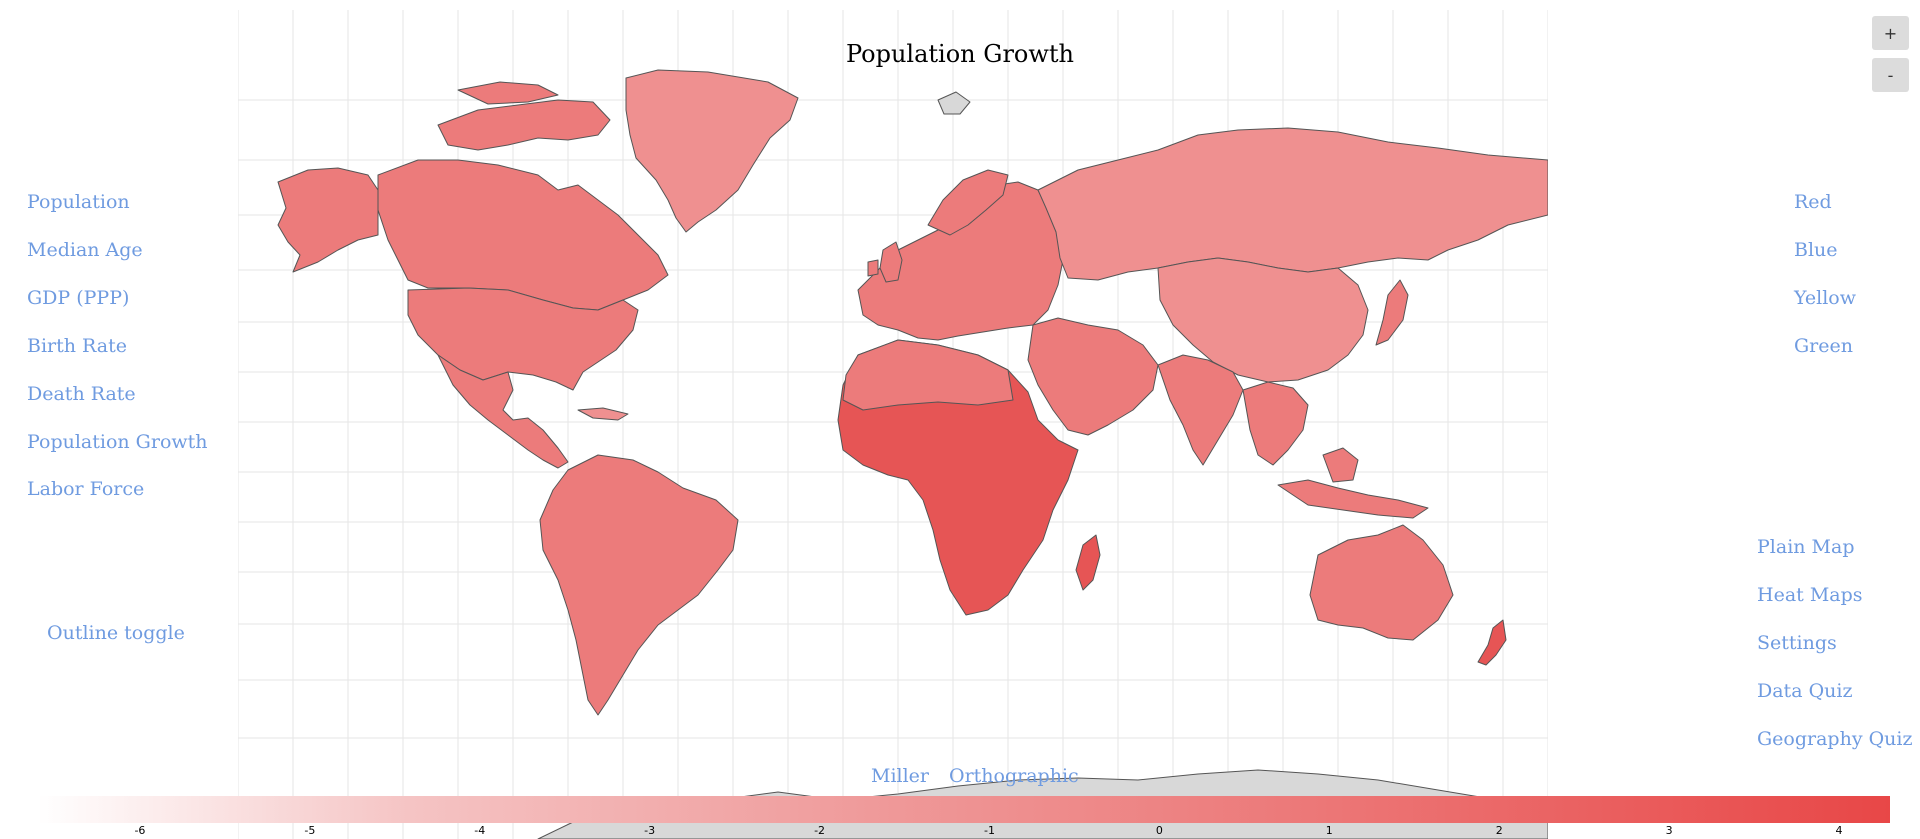 This screenshot has height=839, width=1920. Describe the element at coordinates (85, 250) in the screenshot. I see `layer-median-age: Median Age` at that location.